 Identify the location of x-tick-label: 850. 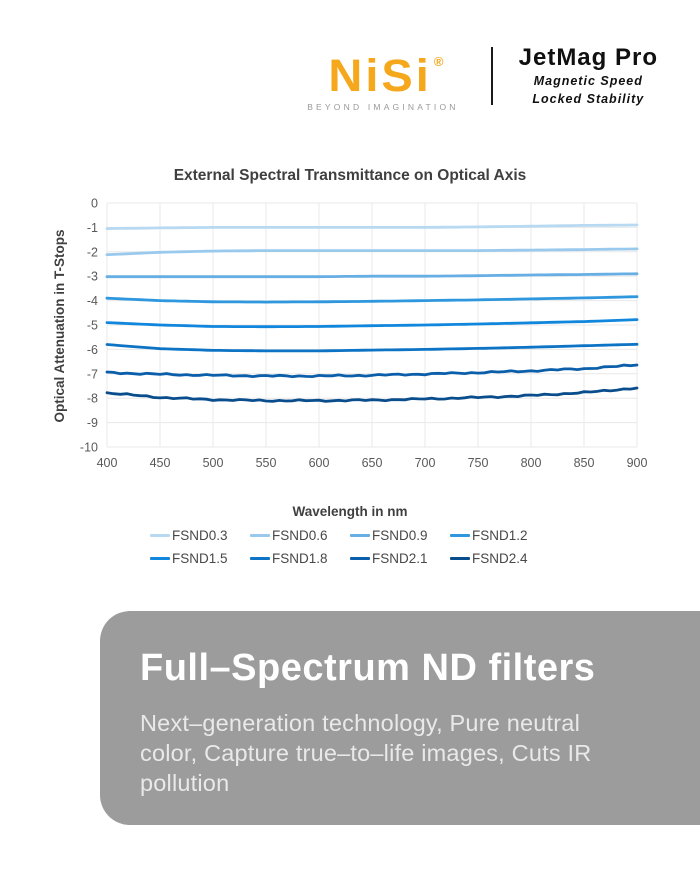
(584, 463).